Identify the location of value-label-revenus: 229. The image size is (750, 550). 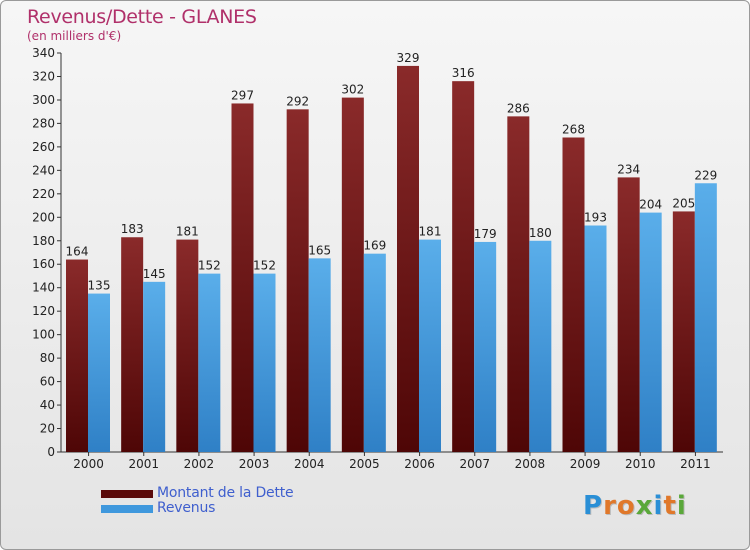
(705, 175).